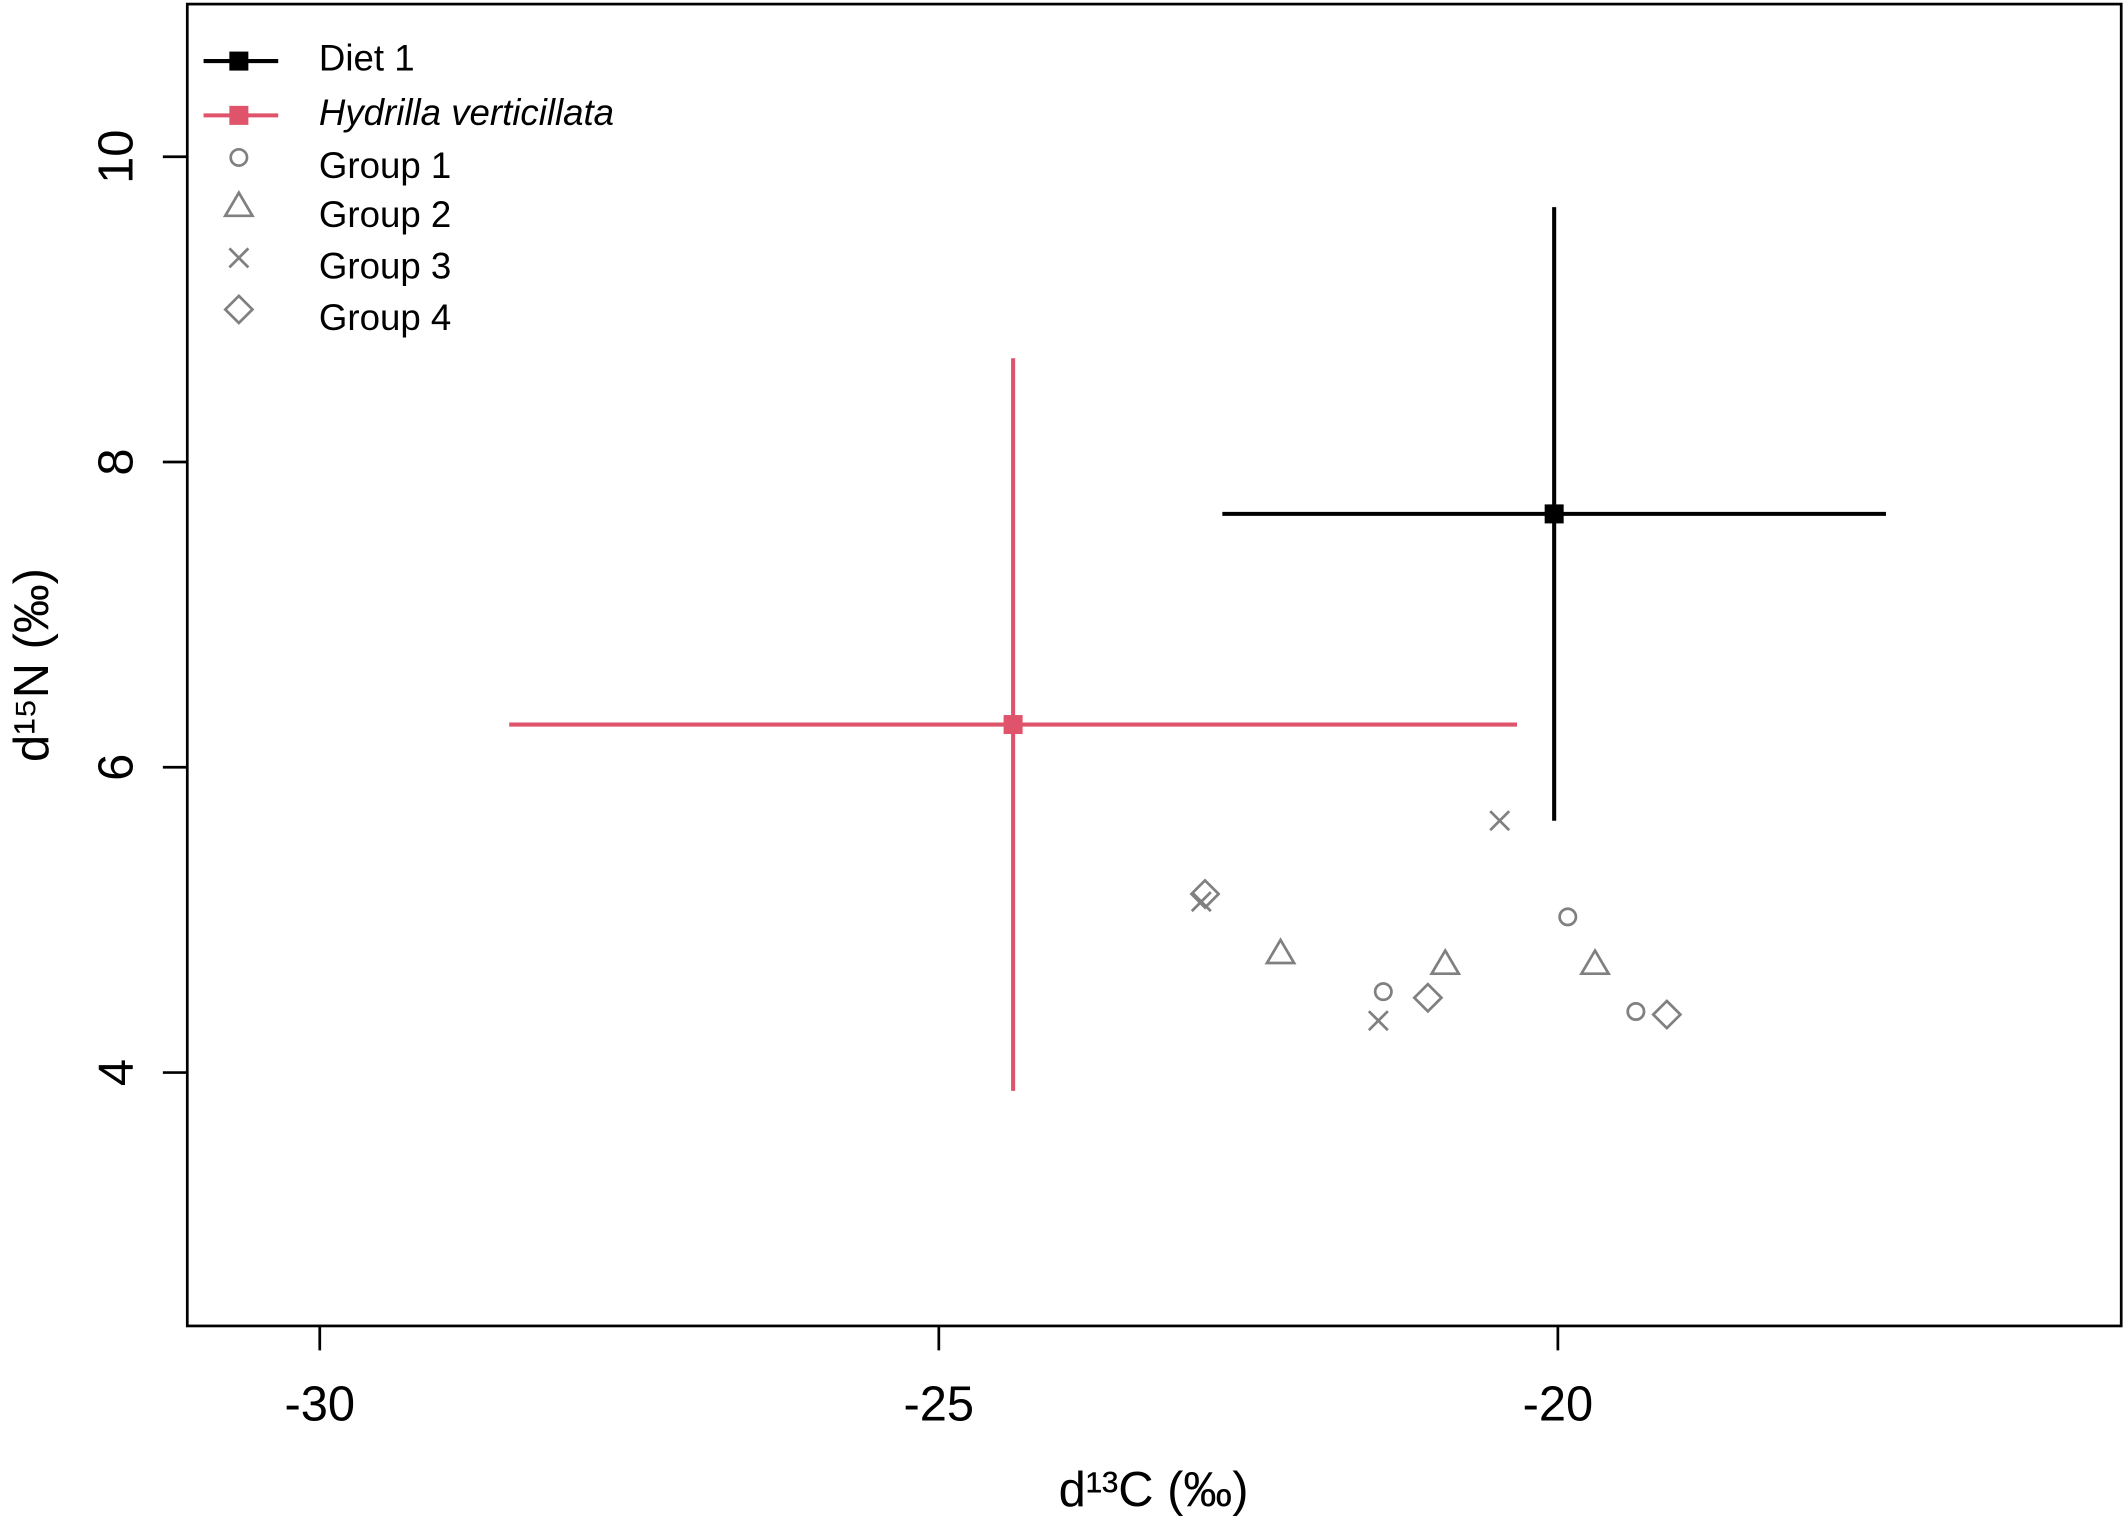 The image size is (2128, 1526). What do you see at coordinates (319, 1404) in the screenshot?
I see `x-tick-label: -30` at bounding box center [319, 1404].